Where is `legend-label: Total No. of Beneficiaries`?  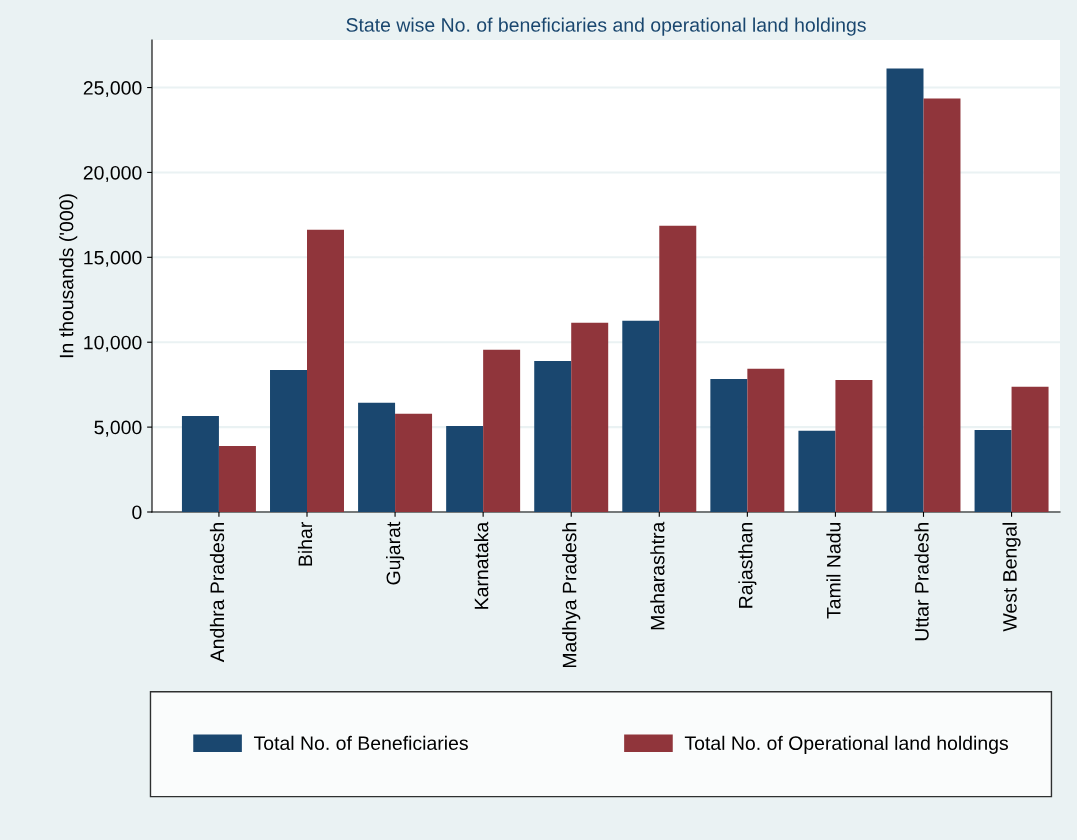
legend-label: Total No. of Beneficiaries is located at coordinates (360, 743).